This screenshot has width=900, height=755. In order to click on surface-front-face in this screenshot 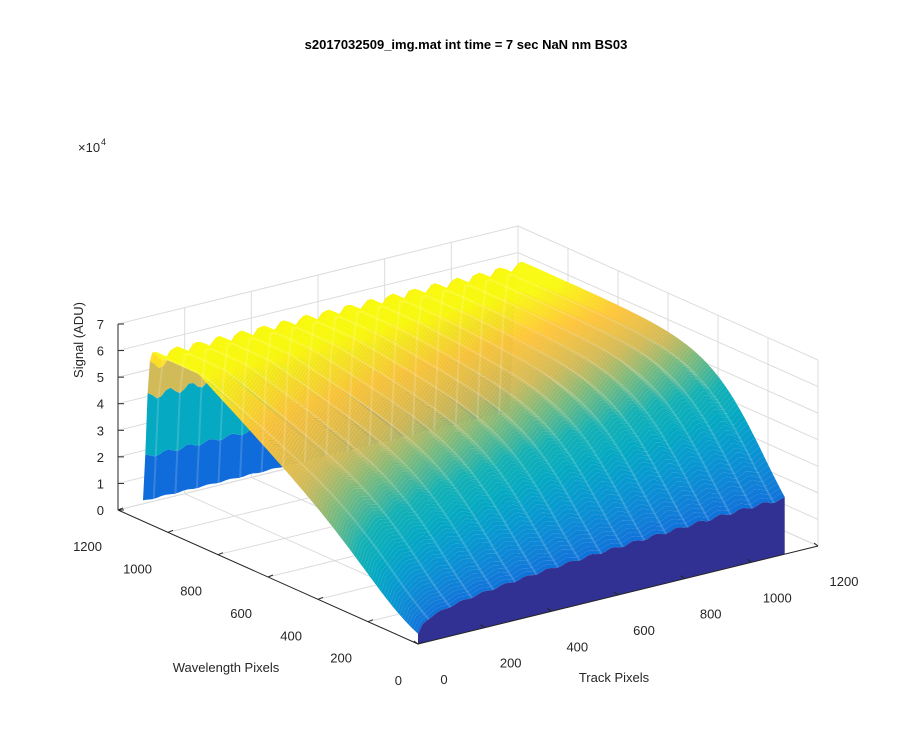, I will do `click(601, 570)`.